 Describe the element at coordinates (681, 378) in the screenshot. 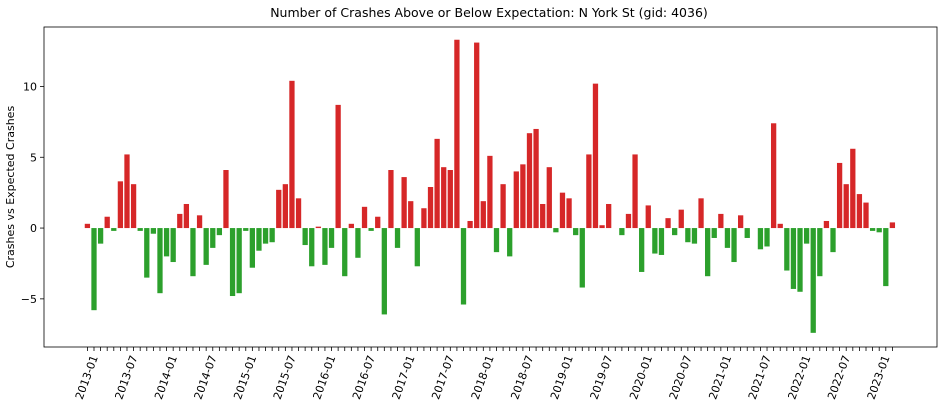

I see `x-tick-label: 2020-07` at that location.